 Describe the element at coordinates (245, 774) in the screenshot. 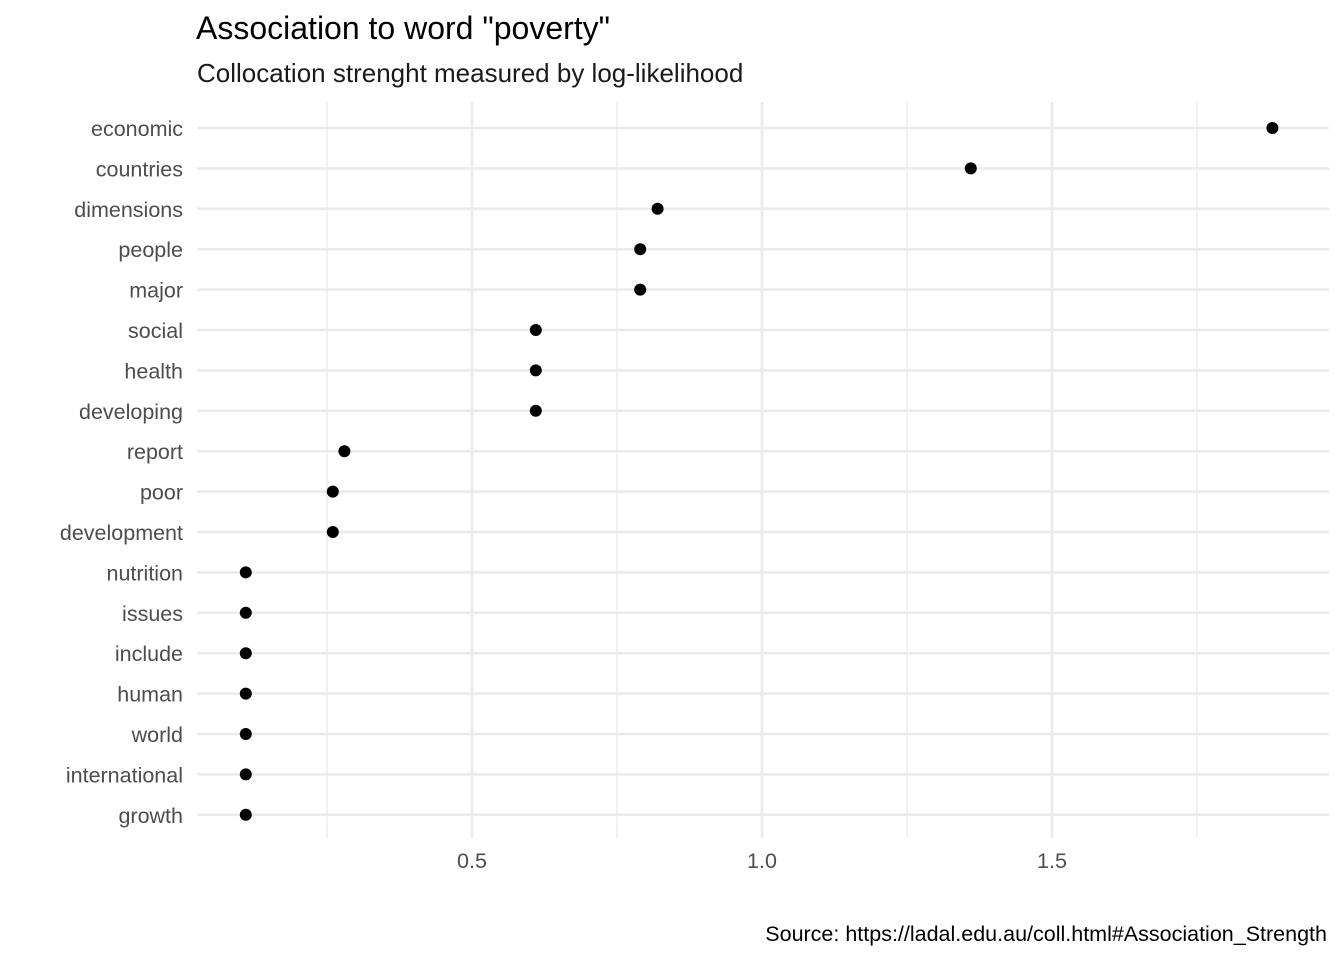

I see `data-point-international` at that location.